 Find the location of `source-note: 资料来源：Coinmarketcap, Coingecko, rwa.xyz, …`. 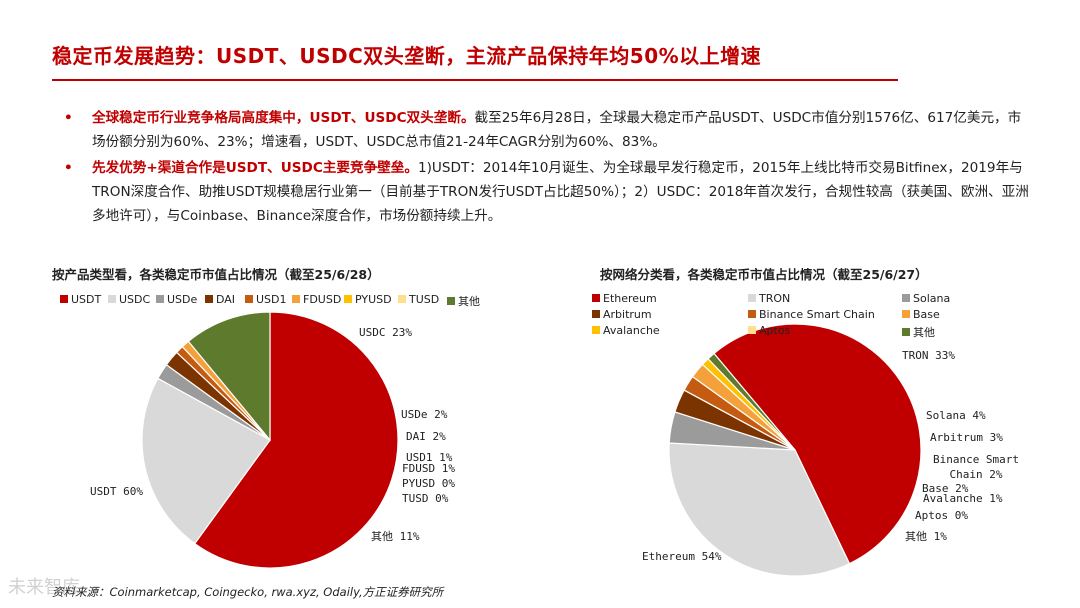

source-note: 资料来源：Coinmarketcap, Coingecko, rwa.xyz, … is located at coordinates (248, 592).